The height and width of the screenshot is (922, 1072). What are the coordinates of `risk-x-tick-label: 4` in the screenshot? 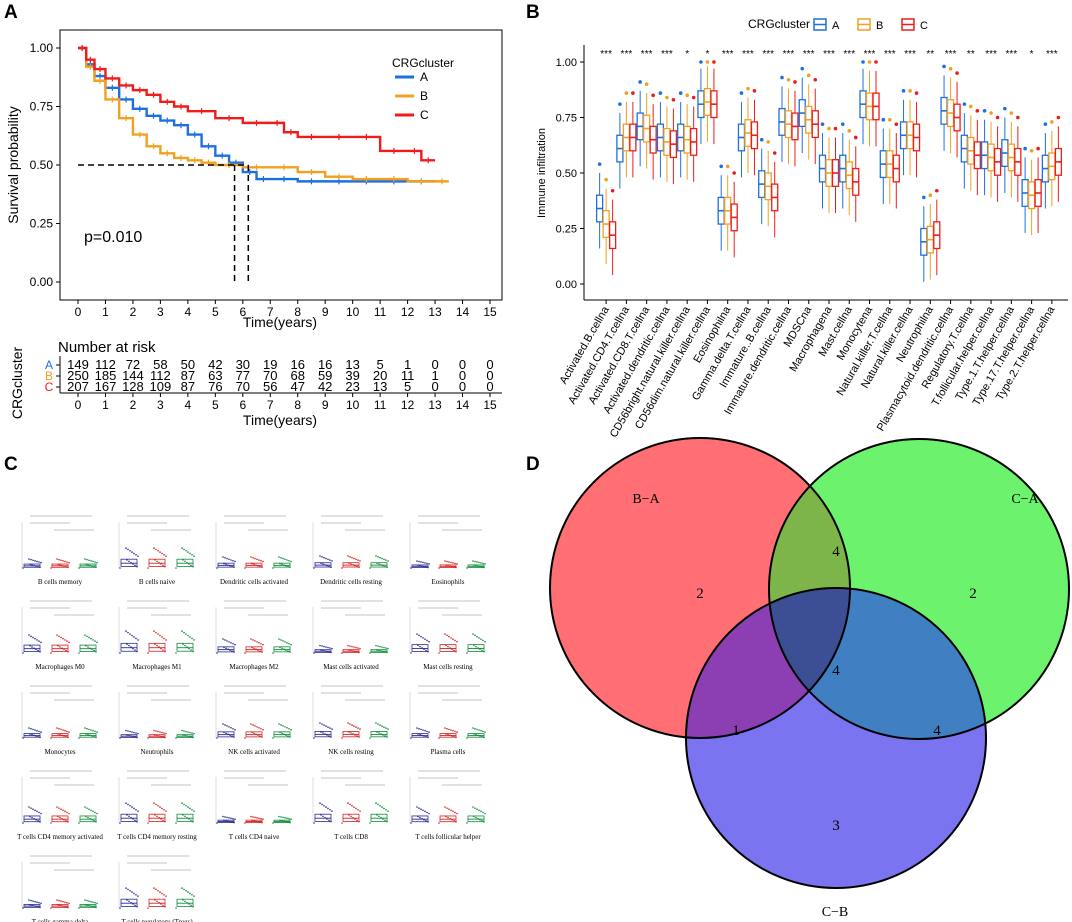 It's located at (188, 405).